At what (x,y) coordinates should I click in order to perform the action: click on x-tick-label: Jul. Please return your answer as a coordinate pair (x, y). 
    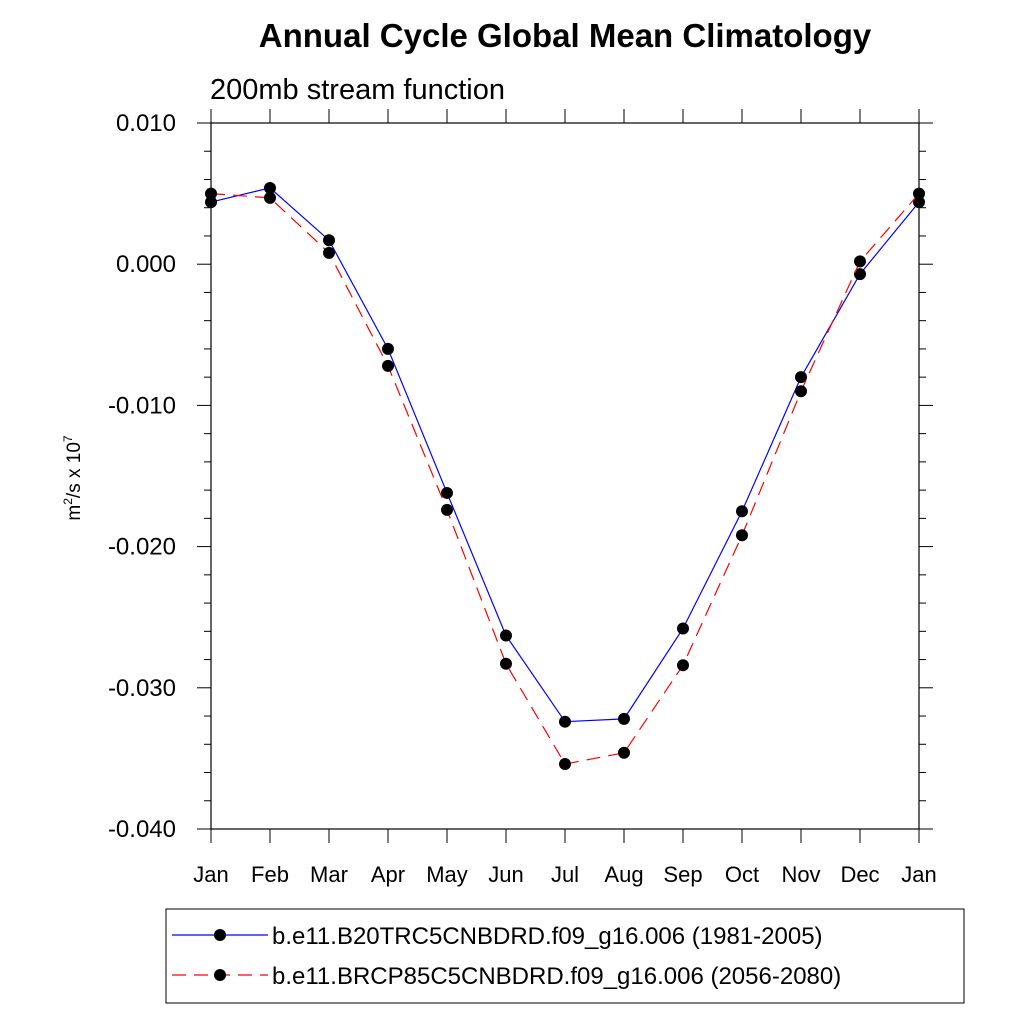
    Looking at the image, I should click on (565, 874).